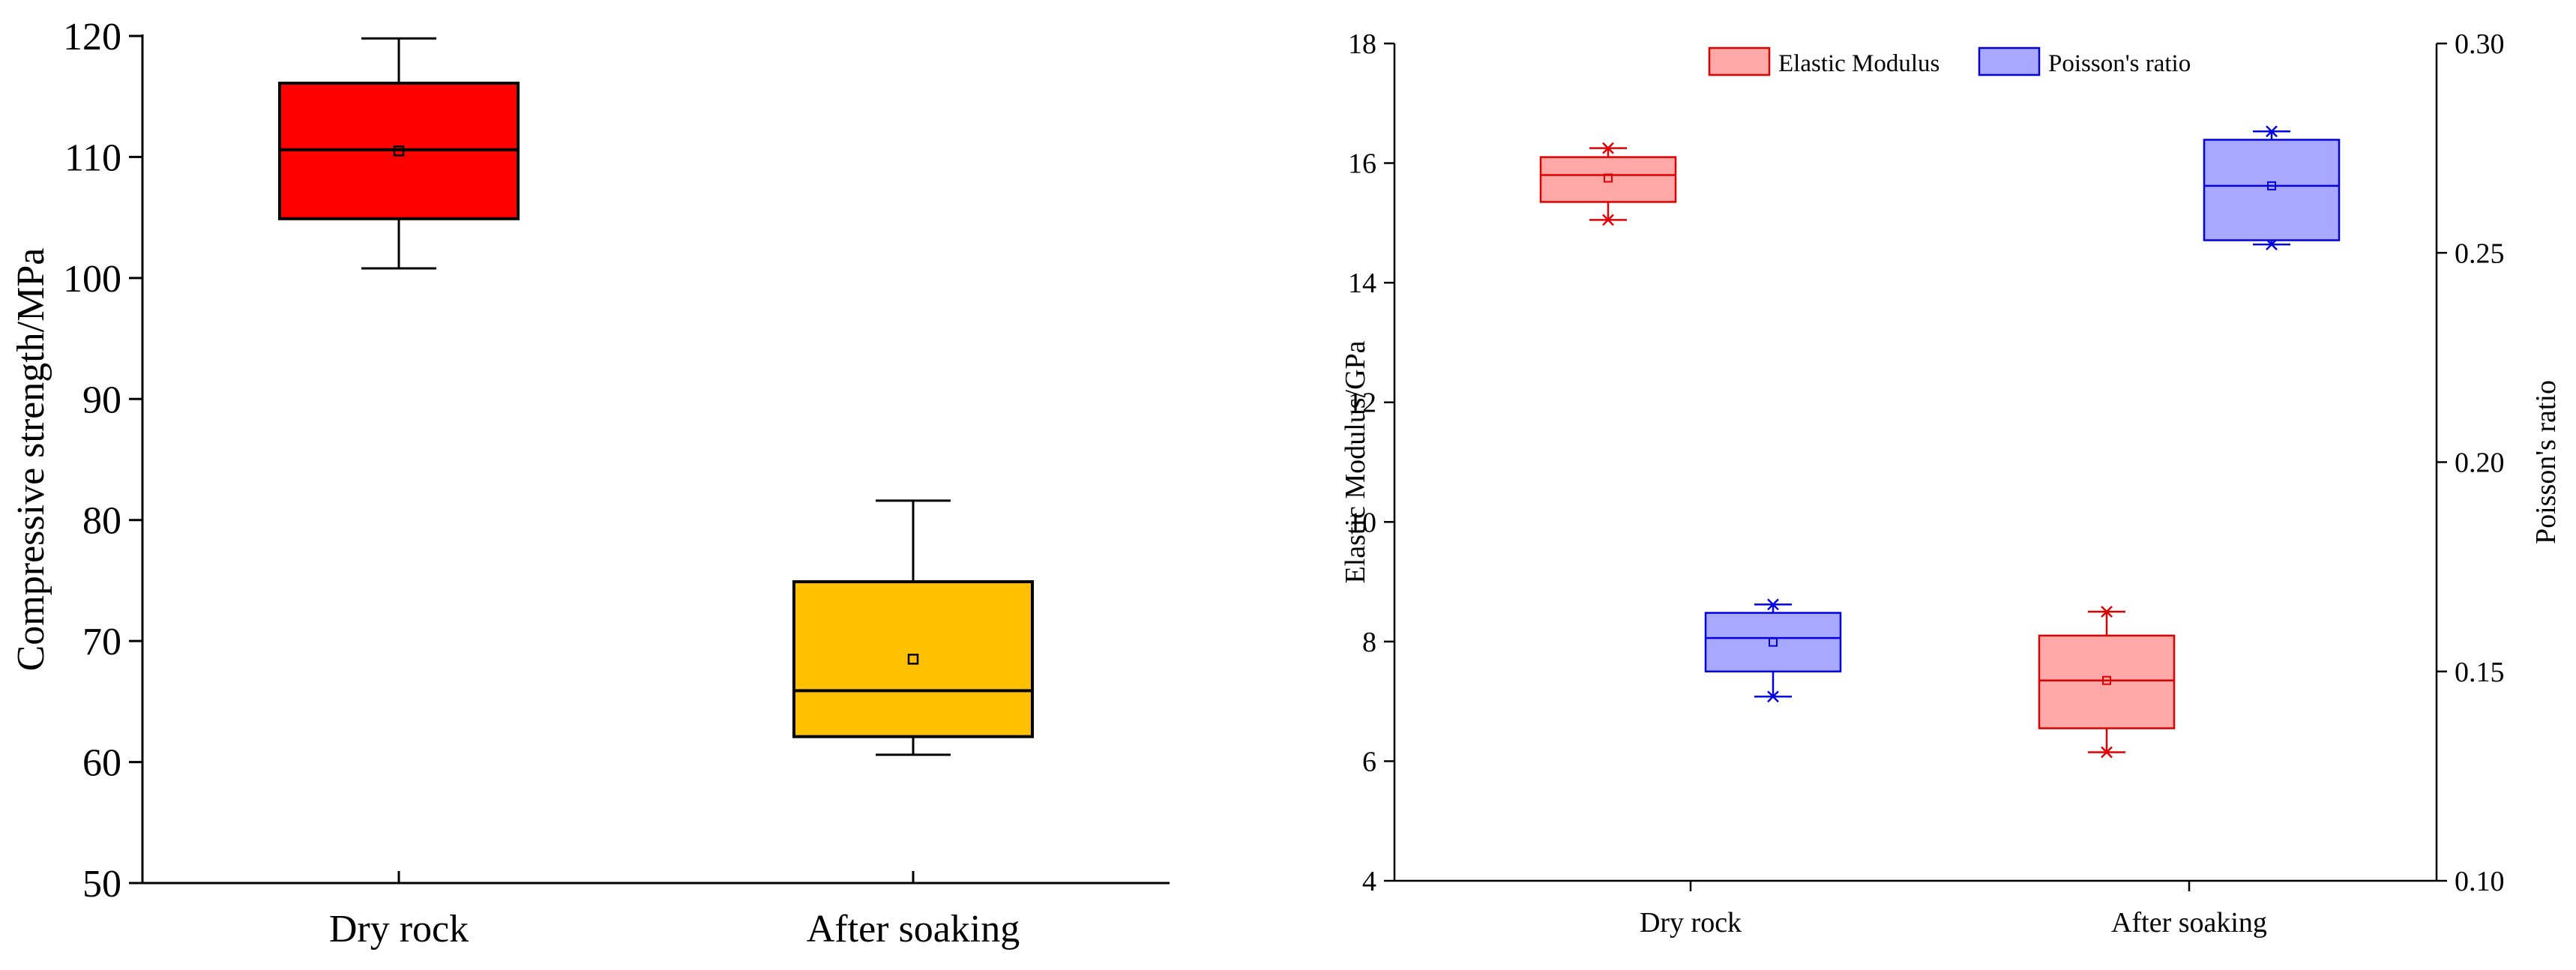 This screenshot has width=2576, height=970. I want to click on legend-swatch-elastic-modulus, so click(1740, 61).